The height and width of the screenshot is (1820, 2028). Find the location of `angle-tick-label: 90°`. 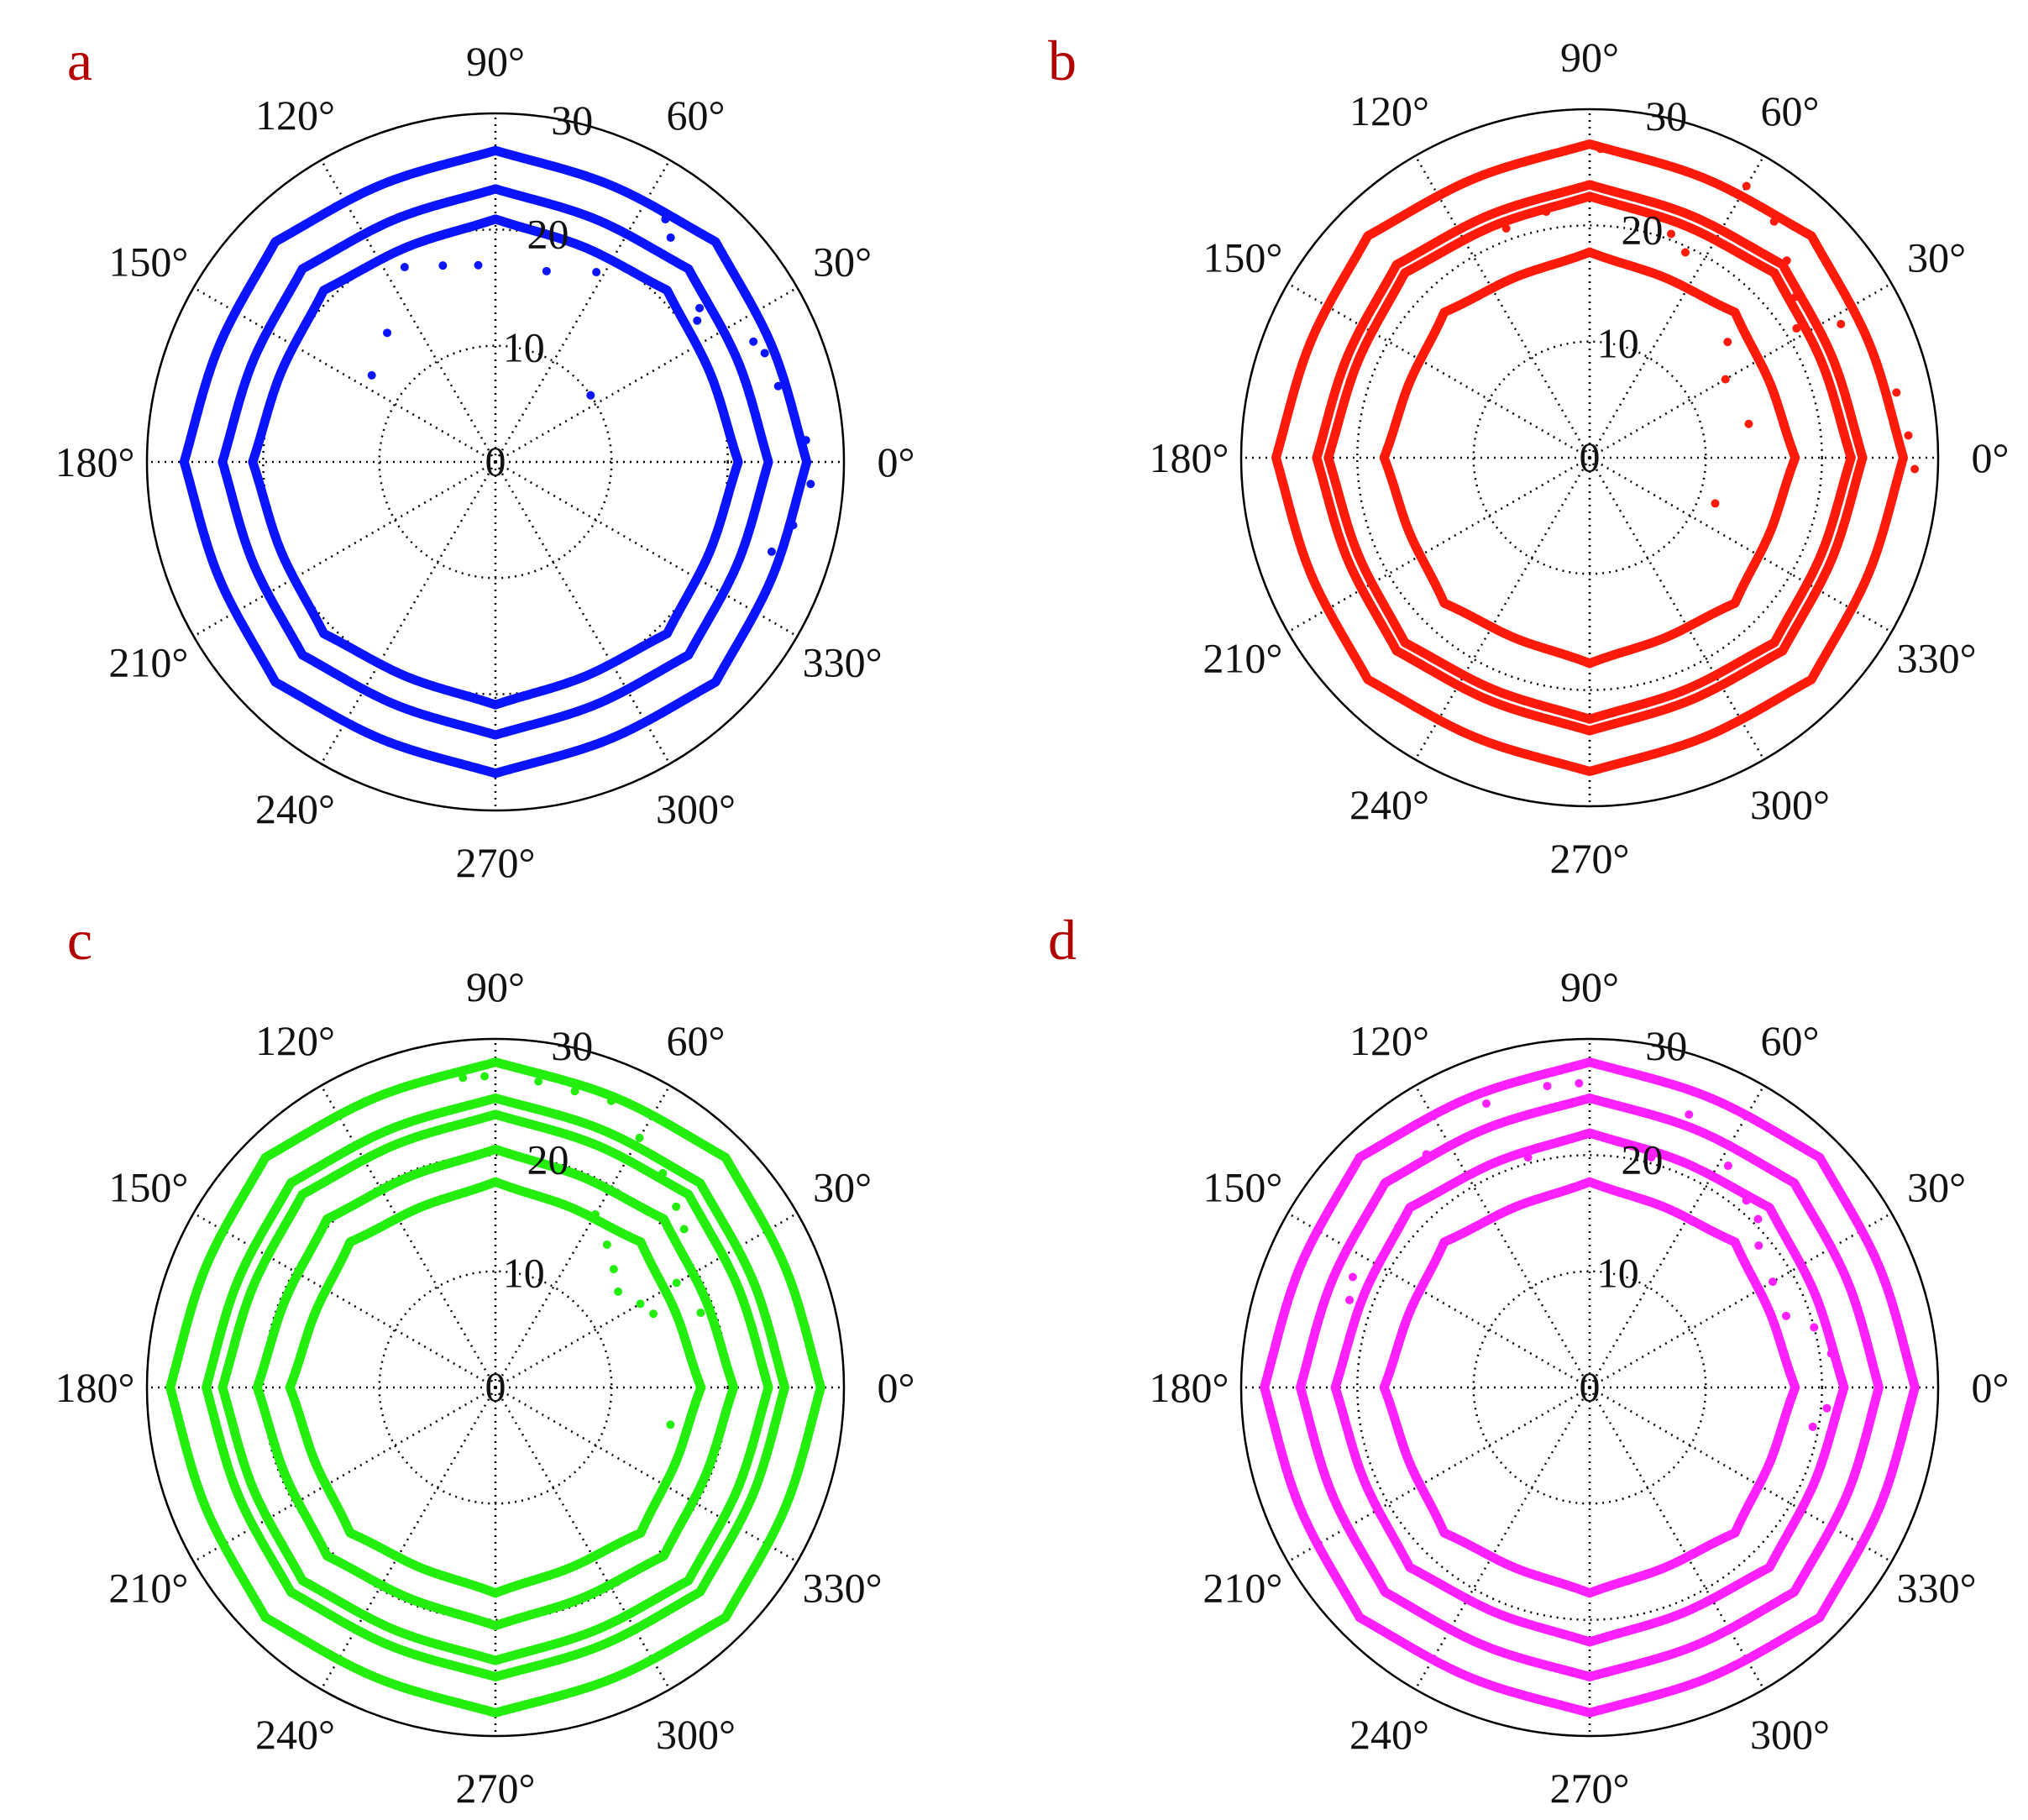

angle-tick-label: 90° is located at coordinates (496, 61).